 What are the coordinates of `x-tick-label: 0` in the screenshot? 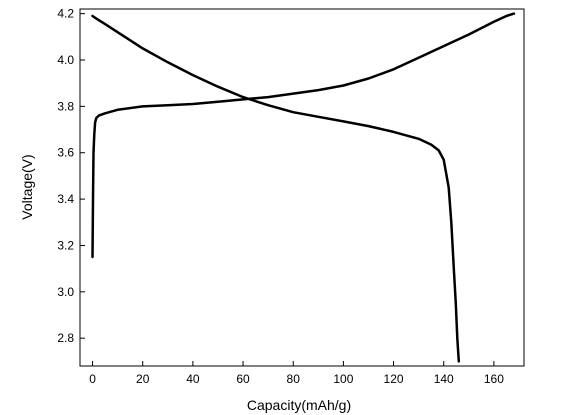 It's located at (92, 379).